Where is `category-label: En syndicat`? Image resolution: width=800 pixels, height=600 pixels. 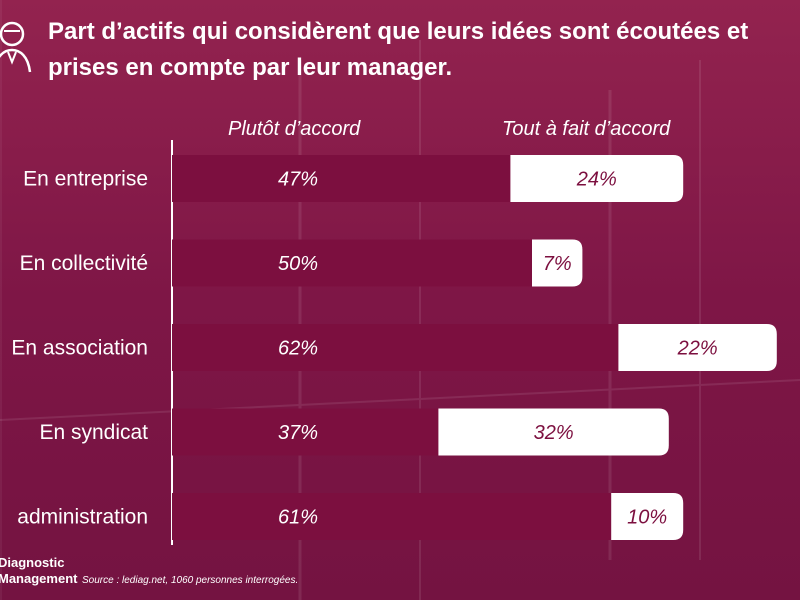 category-label: En syndicat is located at coordinates (93, 432).